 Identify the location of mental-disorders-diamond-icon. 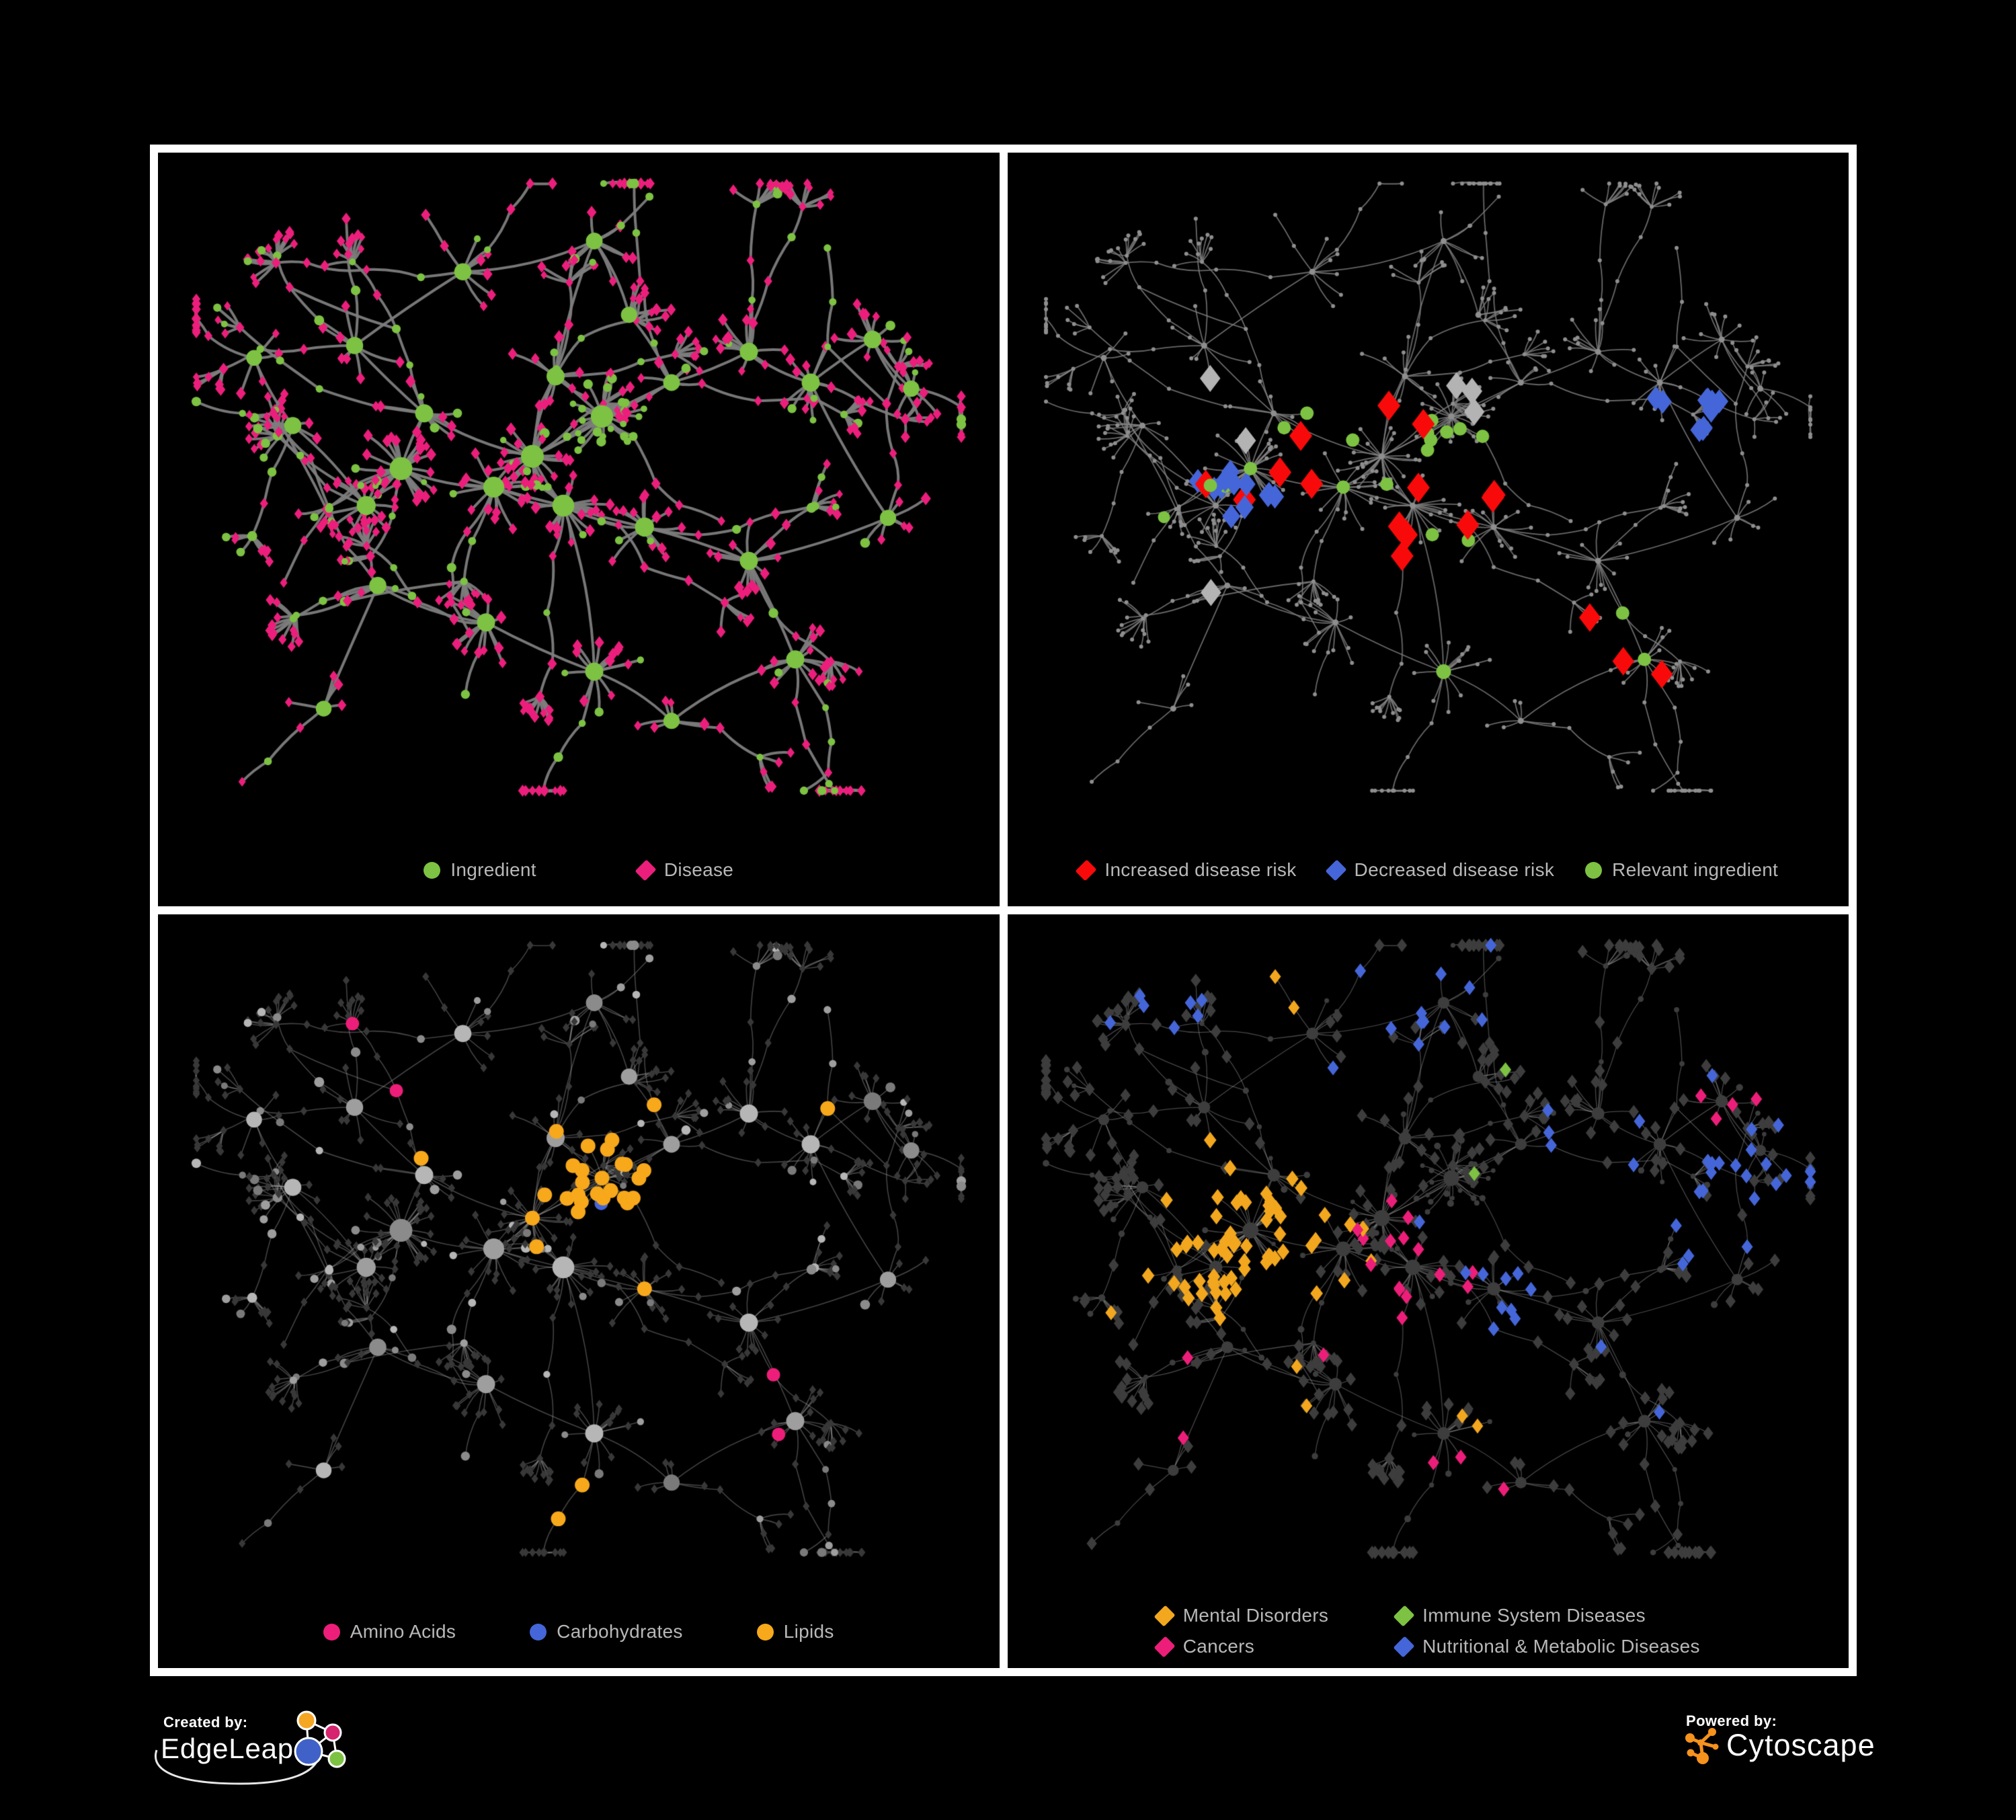
(1165, 1615).